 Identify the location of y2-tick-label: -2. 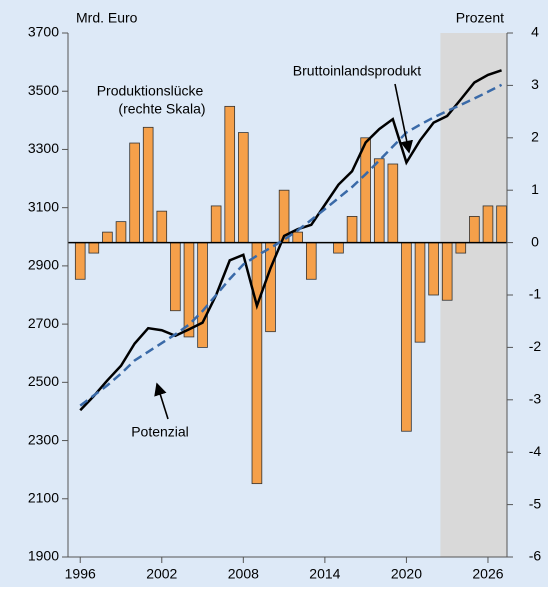
(535, 346).